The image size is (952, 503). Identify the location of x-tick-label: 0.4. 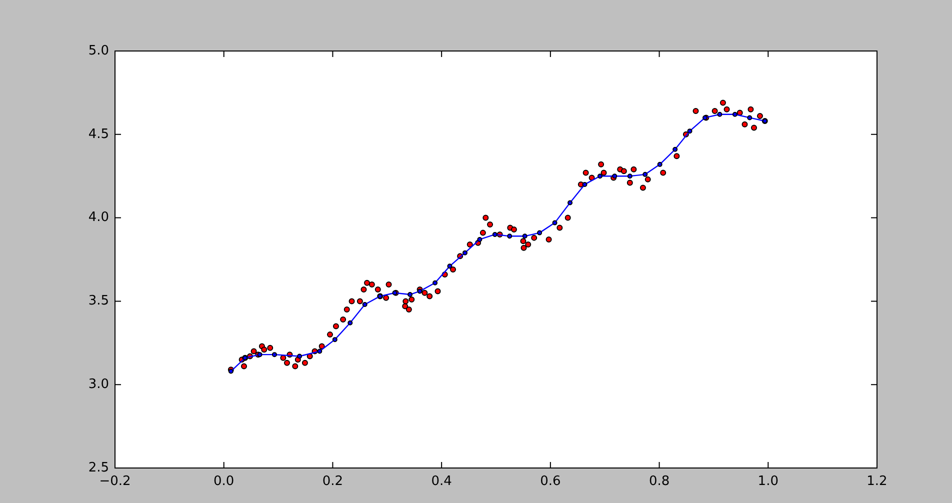
(441, 482).